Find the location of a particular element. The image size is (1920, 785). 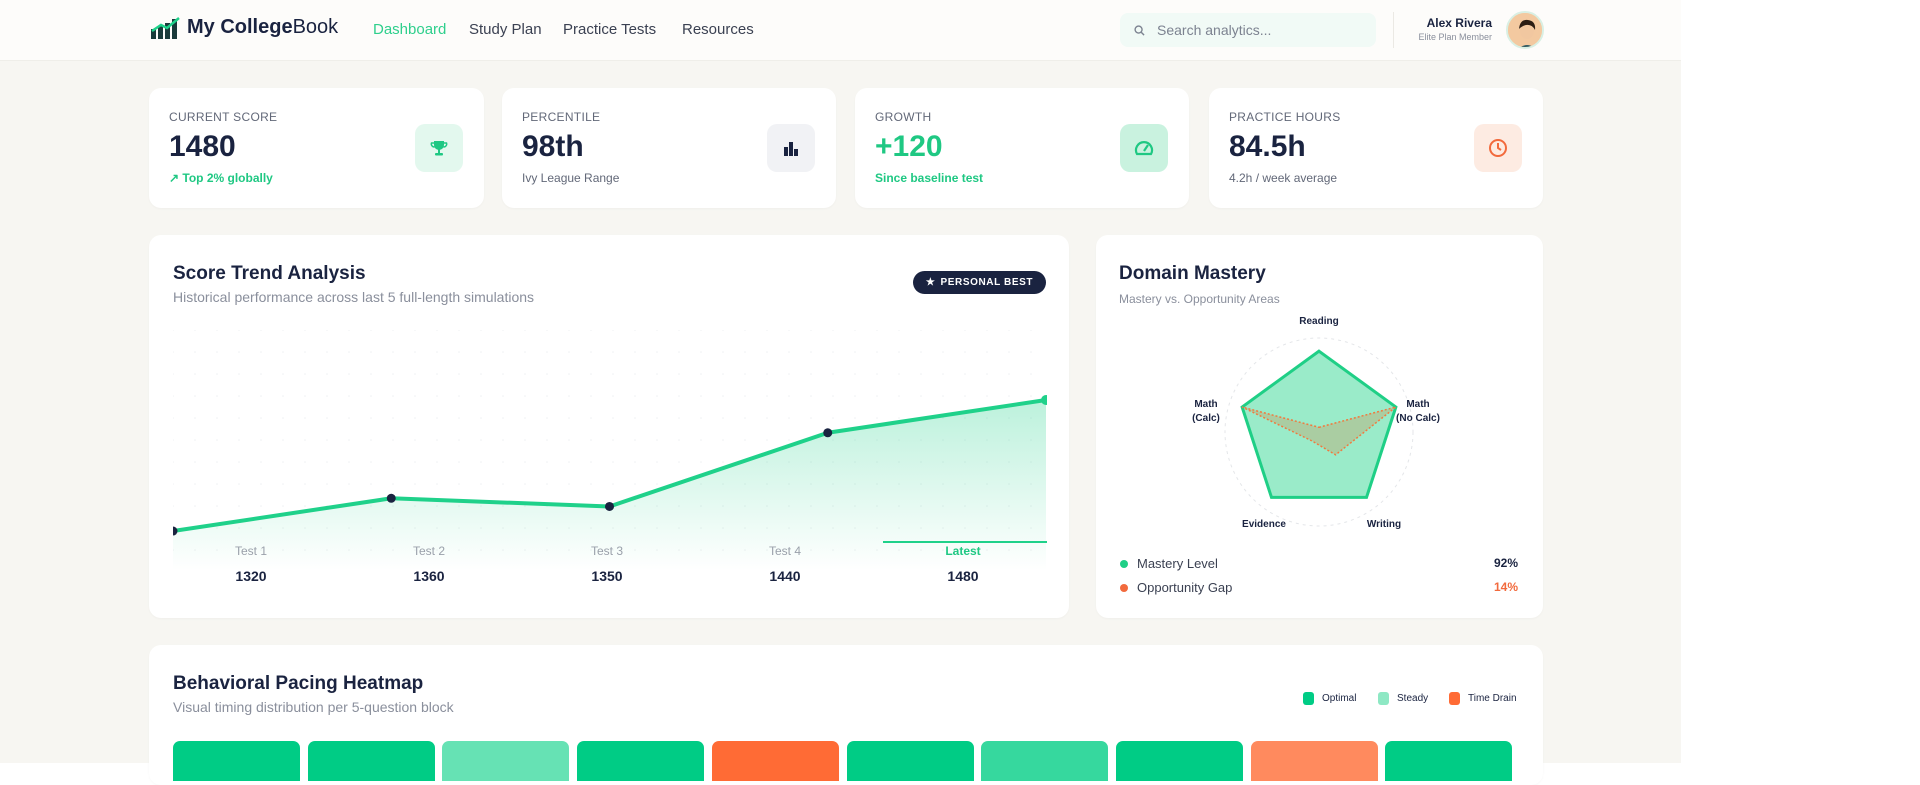

avatar is located at coordinates (1525, 30).